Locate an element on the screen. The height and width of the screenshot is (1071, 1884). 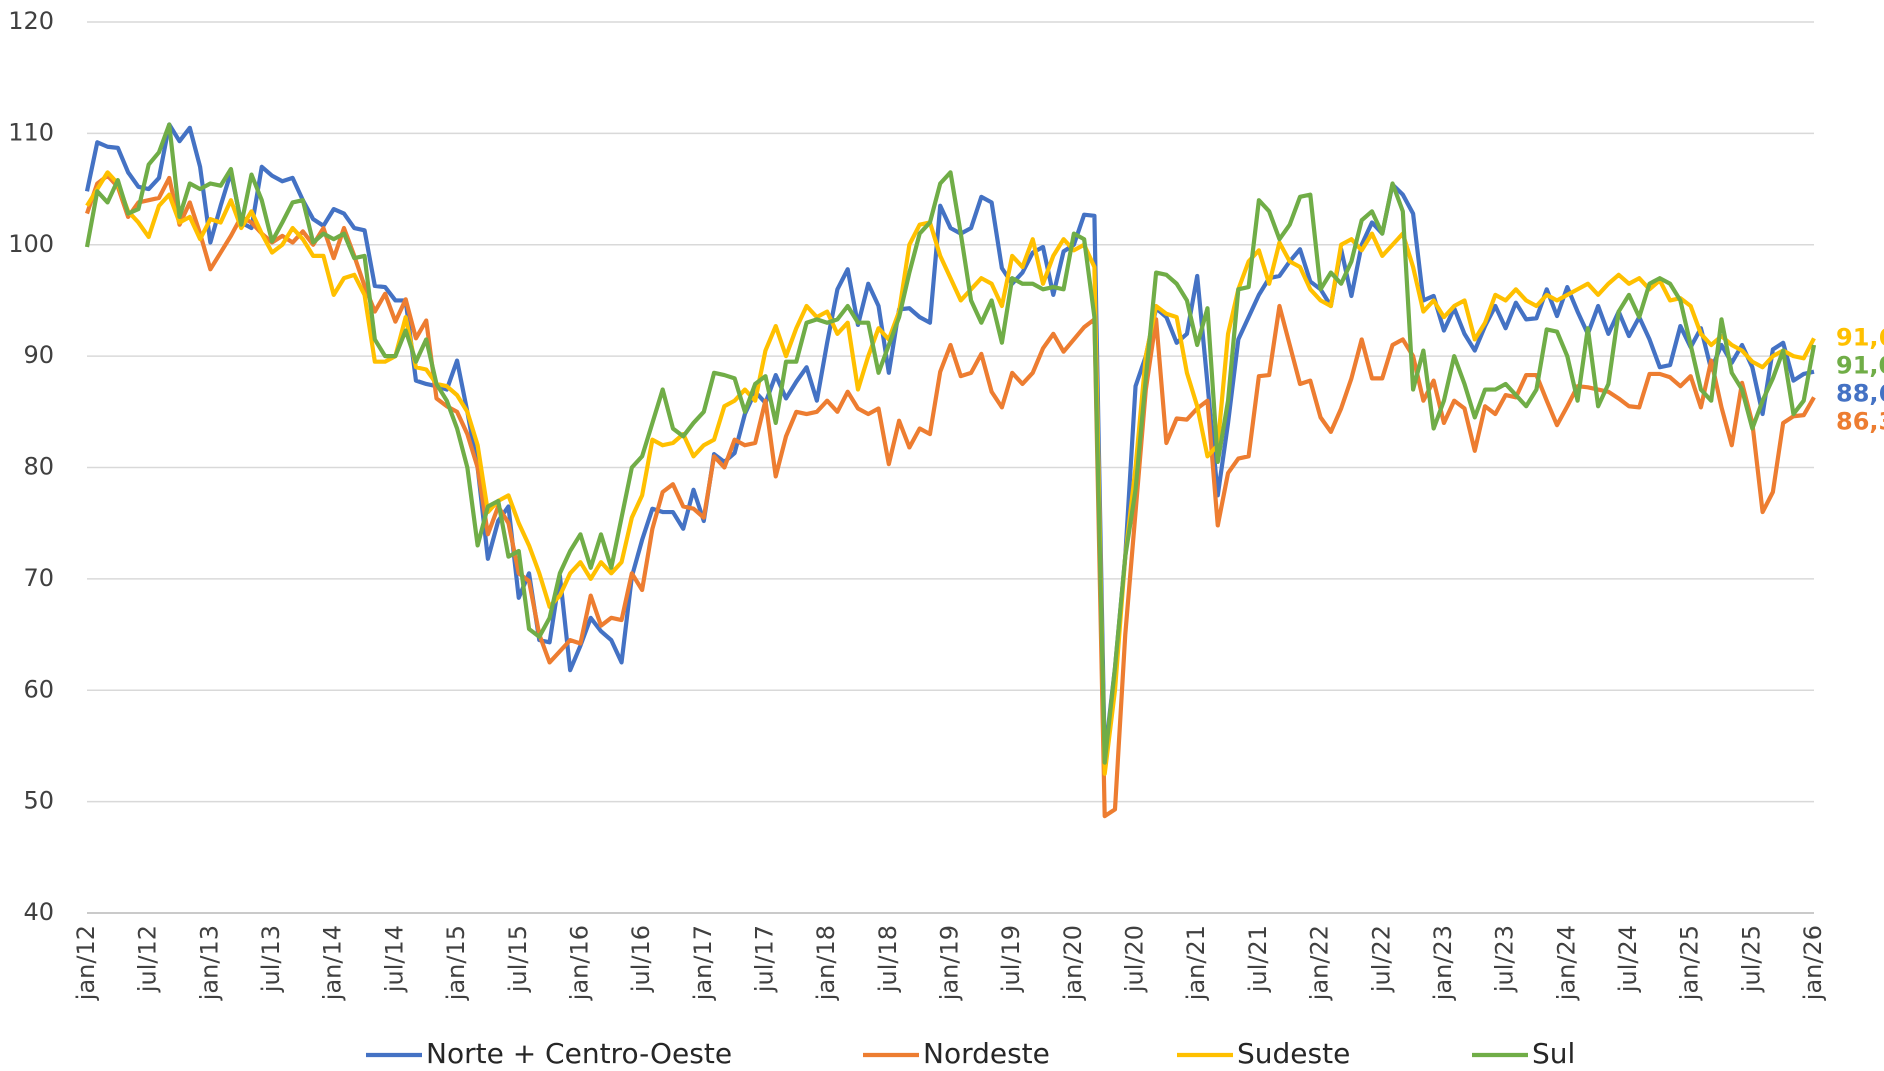
x-tick-label: jul/13 is located at coordinates (271, 959).